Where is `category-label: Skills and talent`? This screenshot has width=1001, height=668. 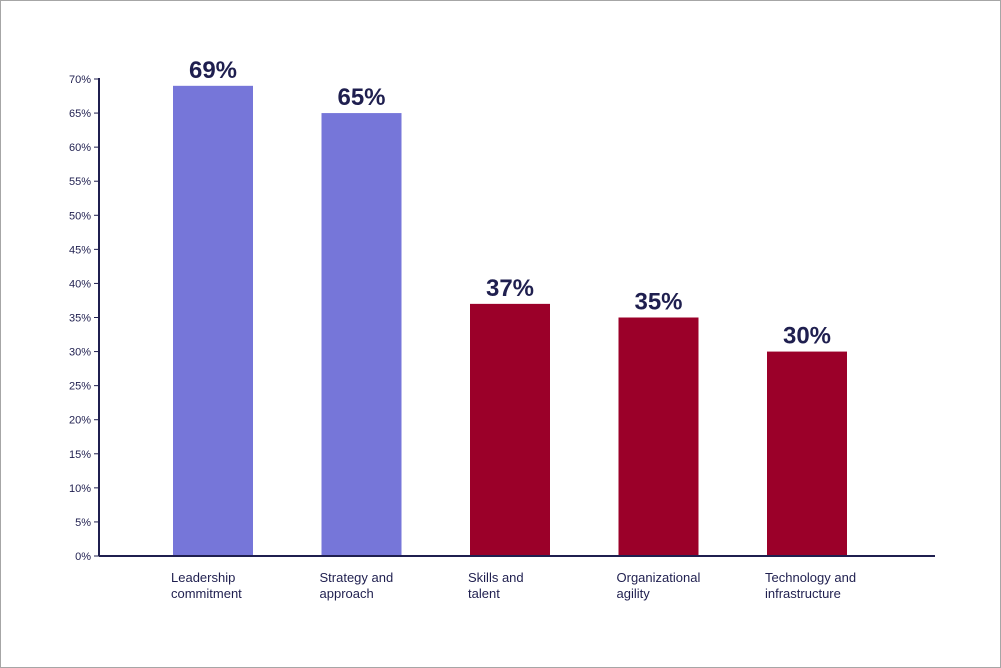 category-label: Skills and talent is located at coordinates (496, 585).